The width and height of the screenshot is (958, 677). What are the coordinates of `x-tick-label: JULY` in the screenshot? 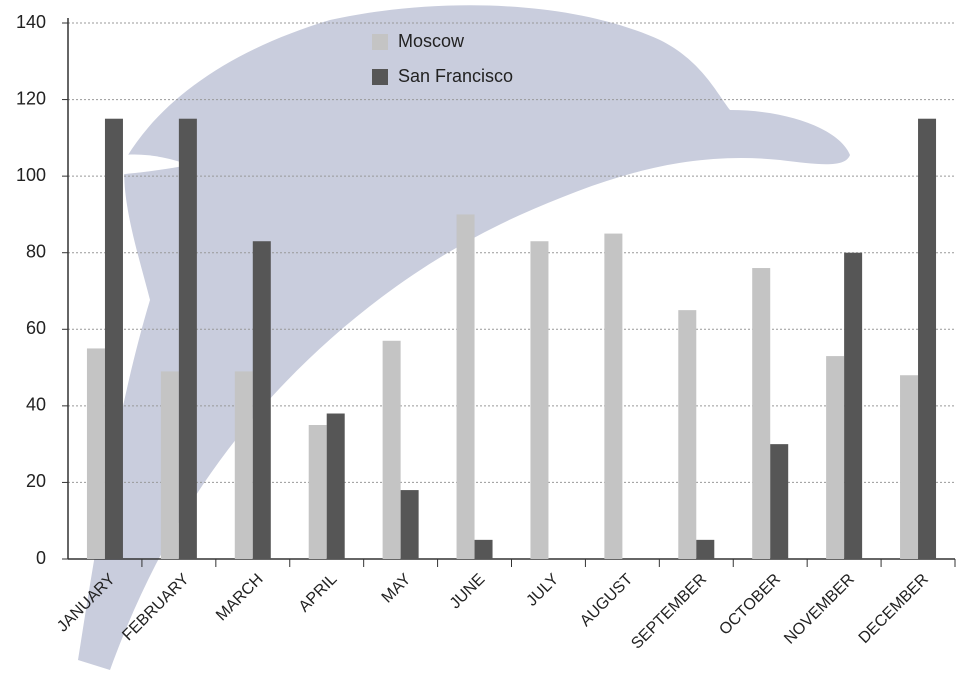 It's located at (542, 590).